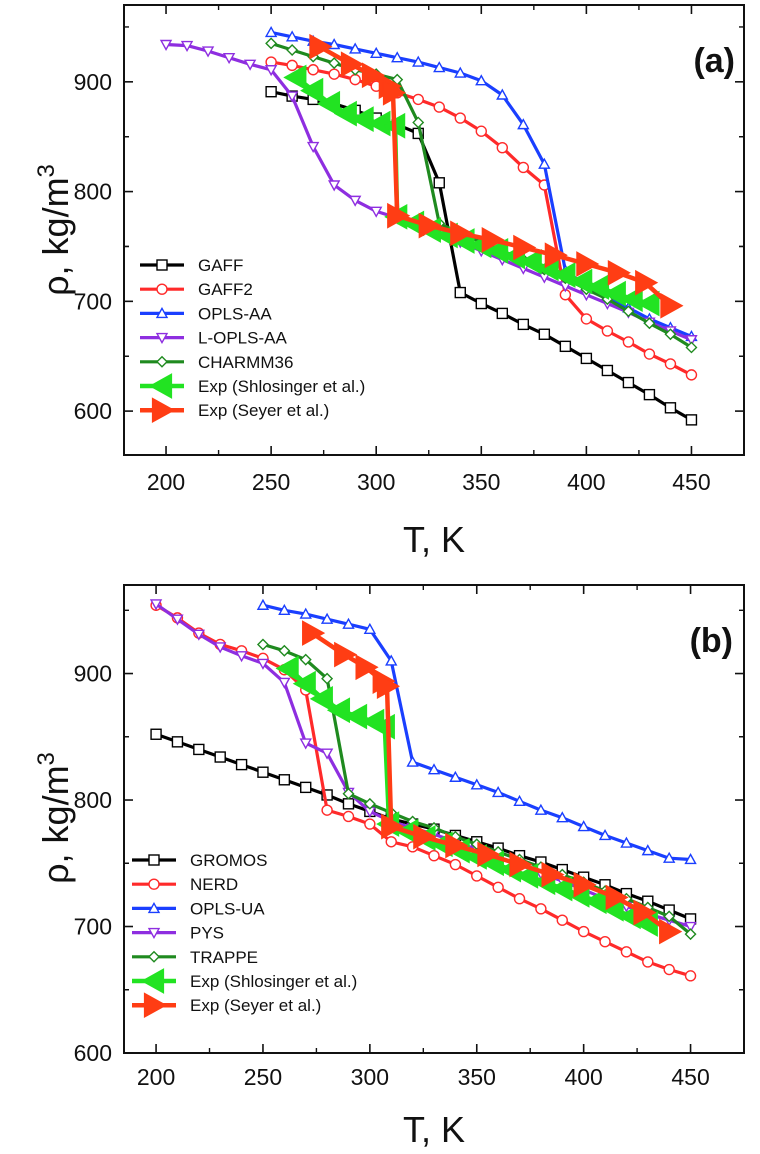  What do you see at coordinates (477, 1077) in the screenshot?
I see `x-tick-label: 350` at bounding box center [477, 1077].